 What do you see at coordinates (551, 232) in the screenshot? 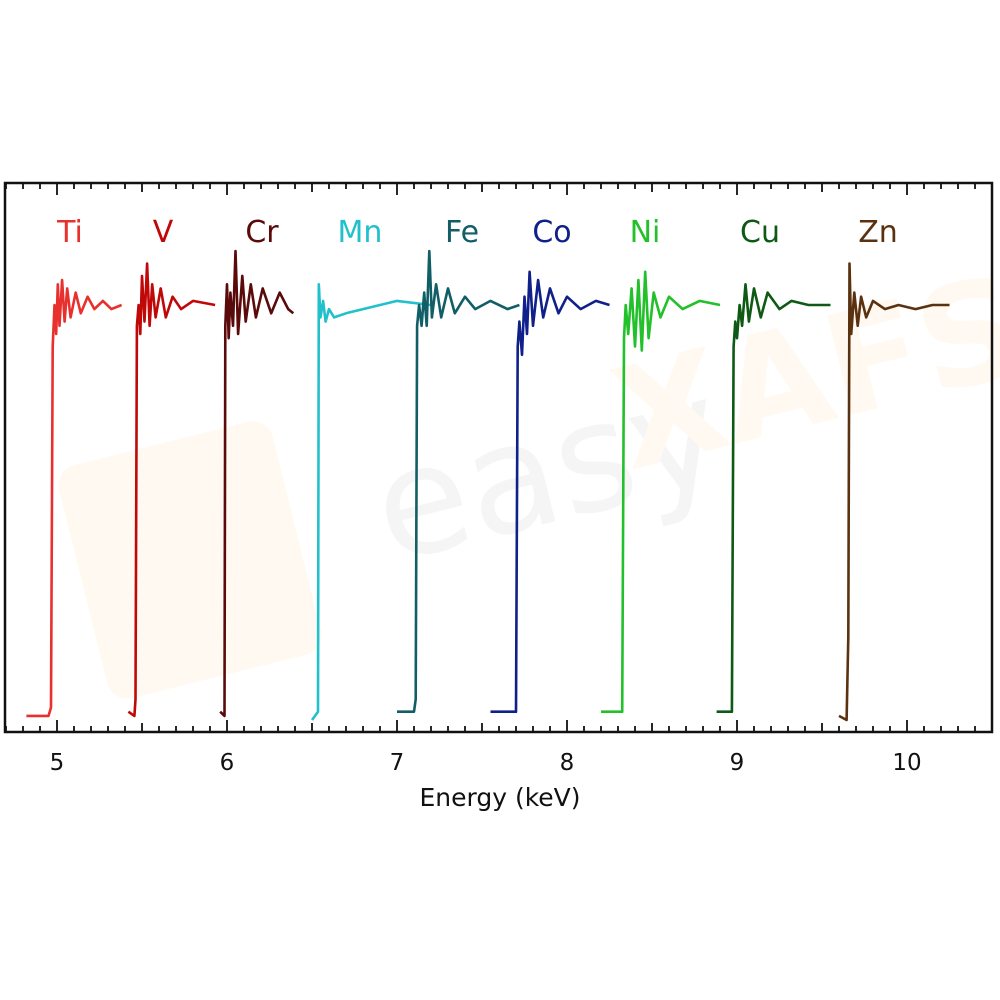
I see `series-label-co: Co` at bounding box center [551, 232].